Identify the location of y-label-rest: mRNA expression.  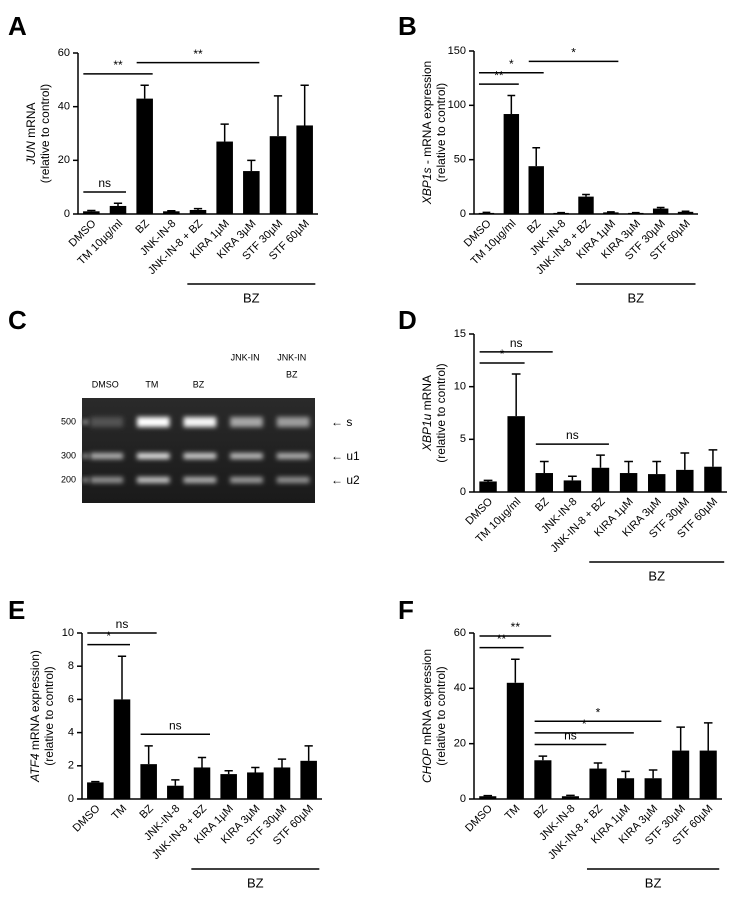
(427, 698).